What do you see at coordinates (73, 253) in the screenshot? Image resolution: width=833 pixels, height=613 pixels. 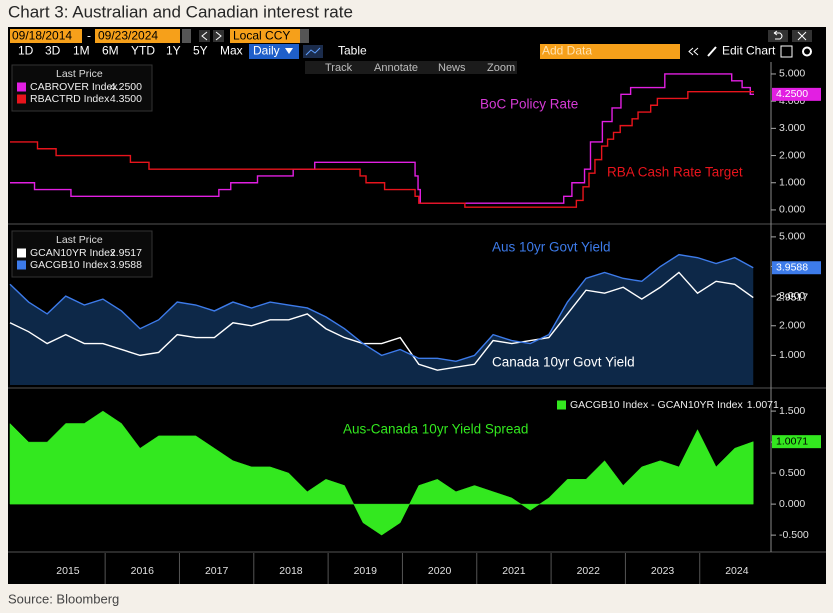 I see `legend-label: GCAN10YR Index` at bounding box center [73, 253].